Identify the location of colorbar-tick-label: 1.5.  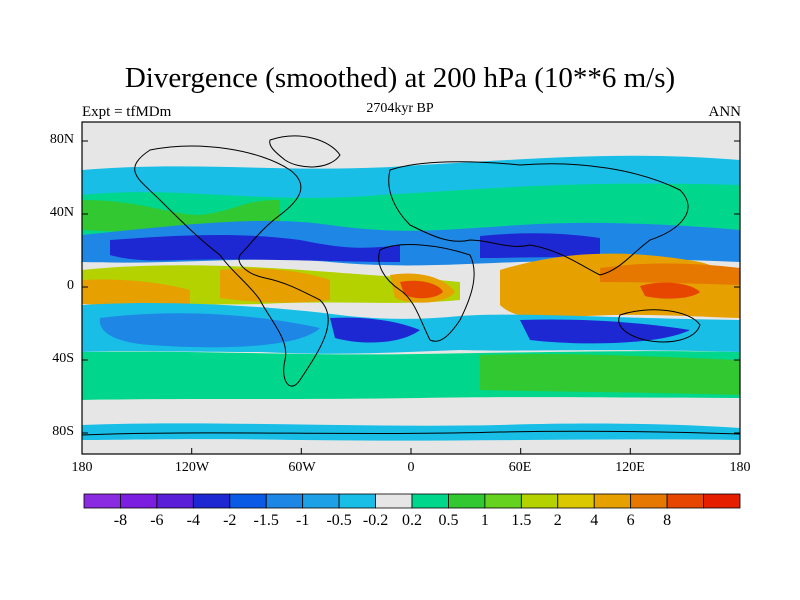
(521, 520).